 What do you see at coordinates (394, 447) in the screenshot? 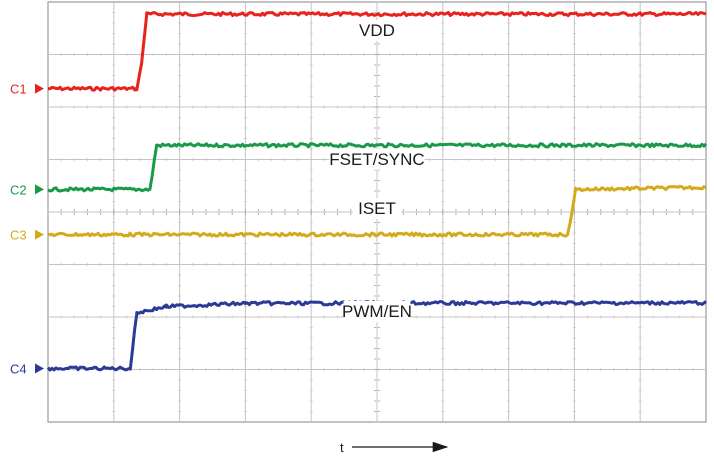
I see `time-axis: t` at bounding box center [394, 447].